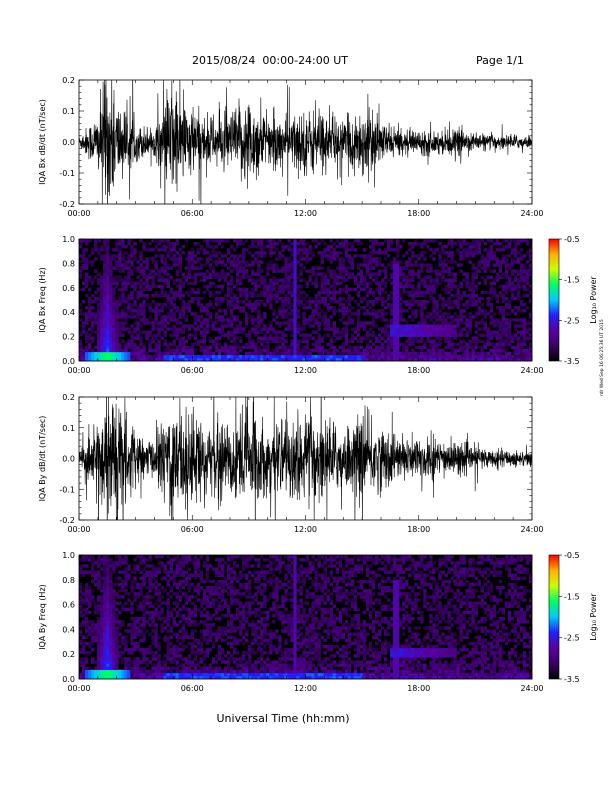  What do you see at coordinates (68, 239) in the screenshot?
I see `bx-spectrogram-ytick-label: 1.0` at bounding box center [68, 239].